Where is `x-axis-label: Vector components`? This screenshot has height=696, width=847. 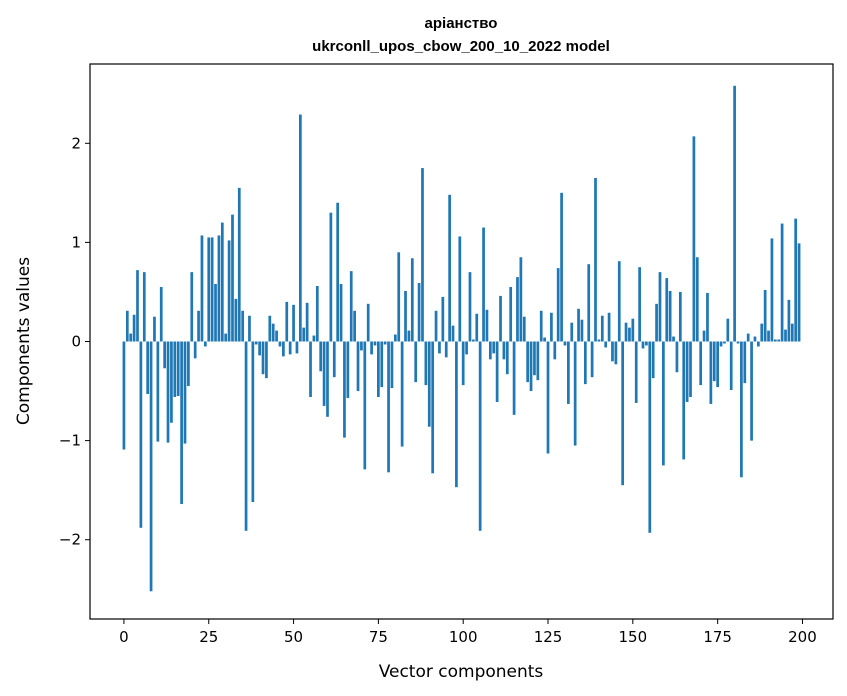 x-axis-label: Vector components is located at coordinates (461, 672).